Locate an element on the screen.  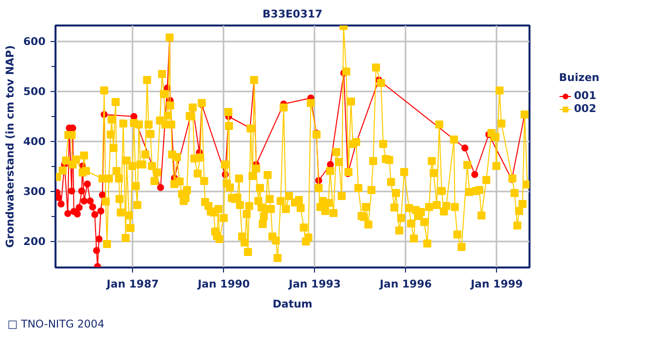
y-tick-label: 300 is located at coordinates (34, 191).